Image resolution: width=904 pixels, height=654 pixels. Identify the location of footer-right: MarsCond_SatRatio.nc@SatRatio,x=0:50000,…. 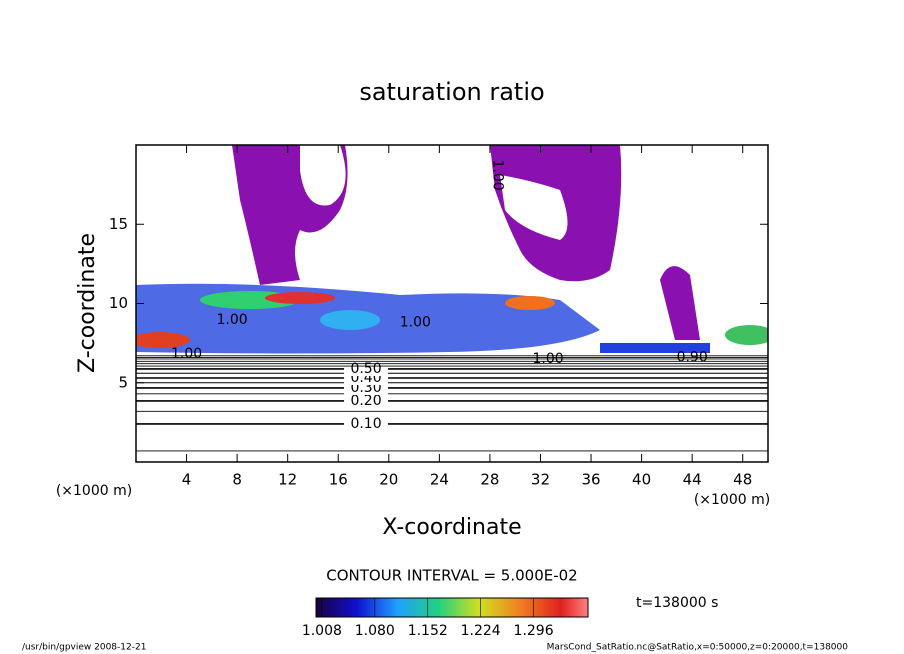
(698, 648).